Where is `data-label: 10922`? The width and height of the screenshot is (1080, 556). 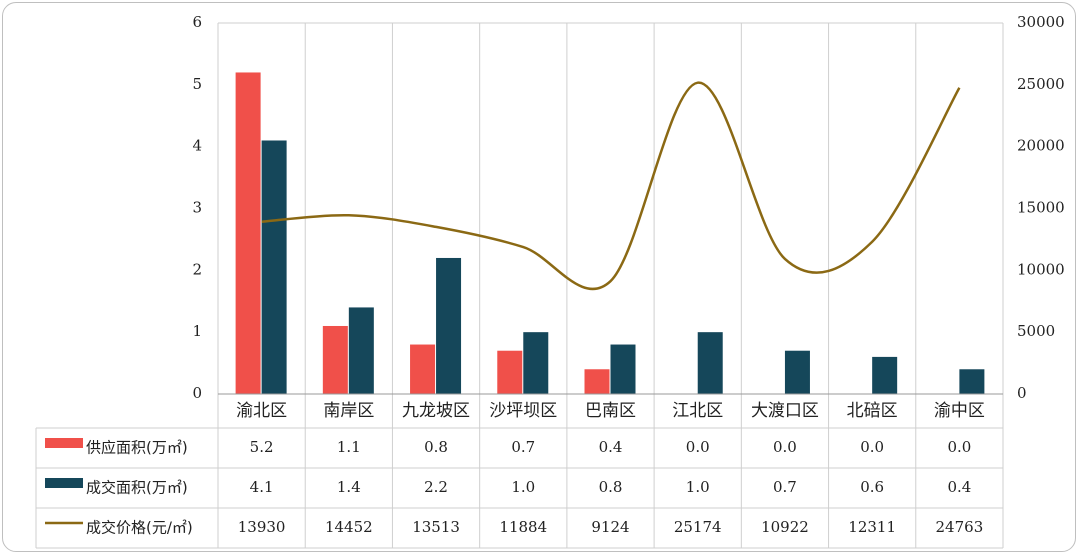 data-label: 10922 is located at coordinates (785, 527).